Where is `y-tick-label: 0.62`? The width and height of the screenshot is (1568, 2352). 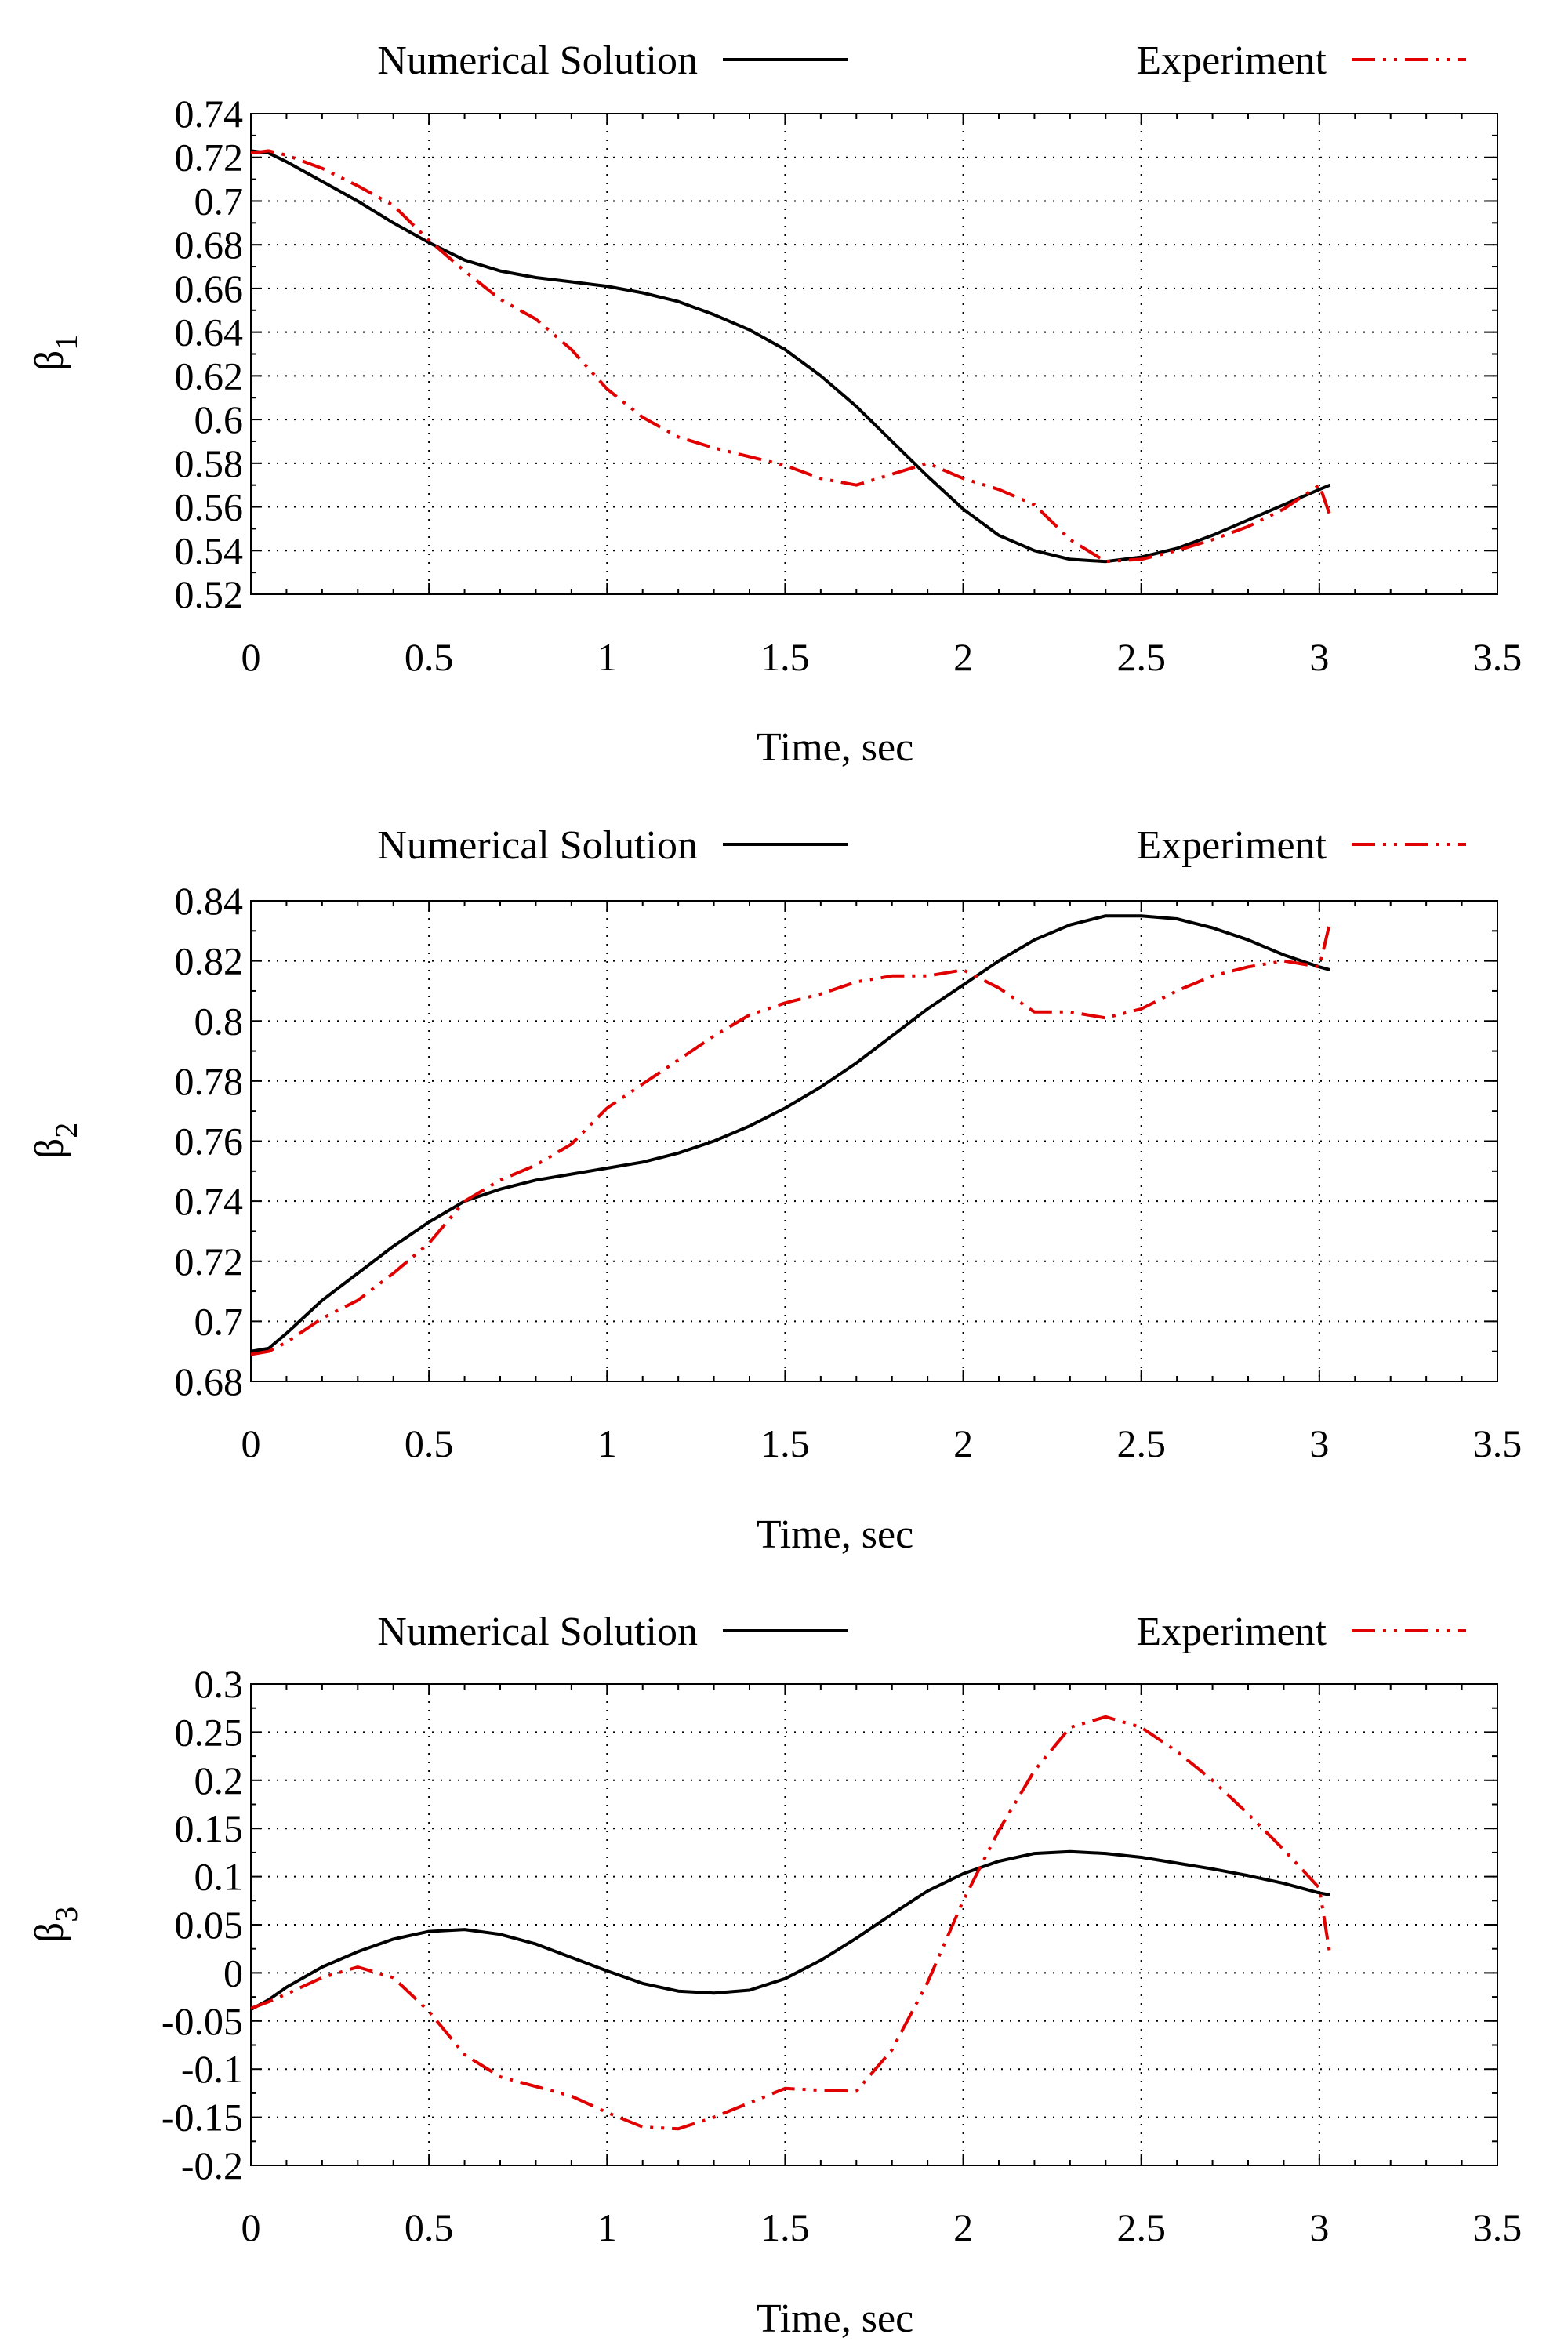
y-tick-label: 0.62 is located at coordinates (209, 375).